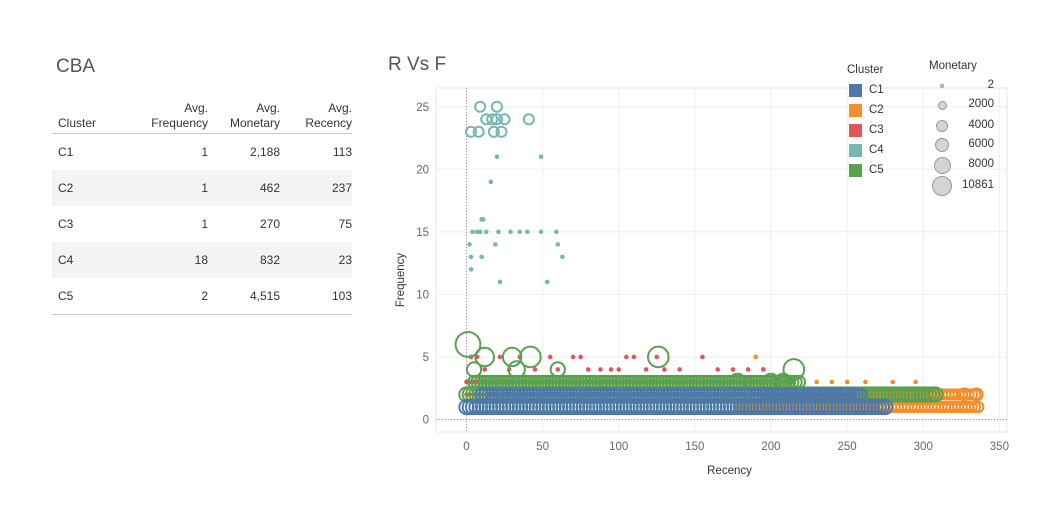 The image size is (1045, 524). I want to click on header-cluster: Cluster, so click(77, 123).